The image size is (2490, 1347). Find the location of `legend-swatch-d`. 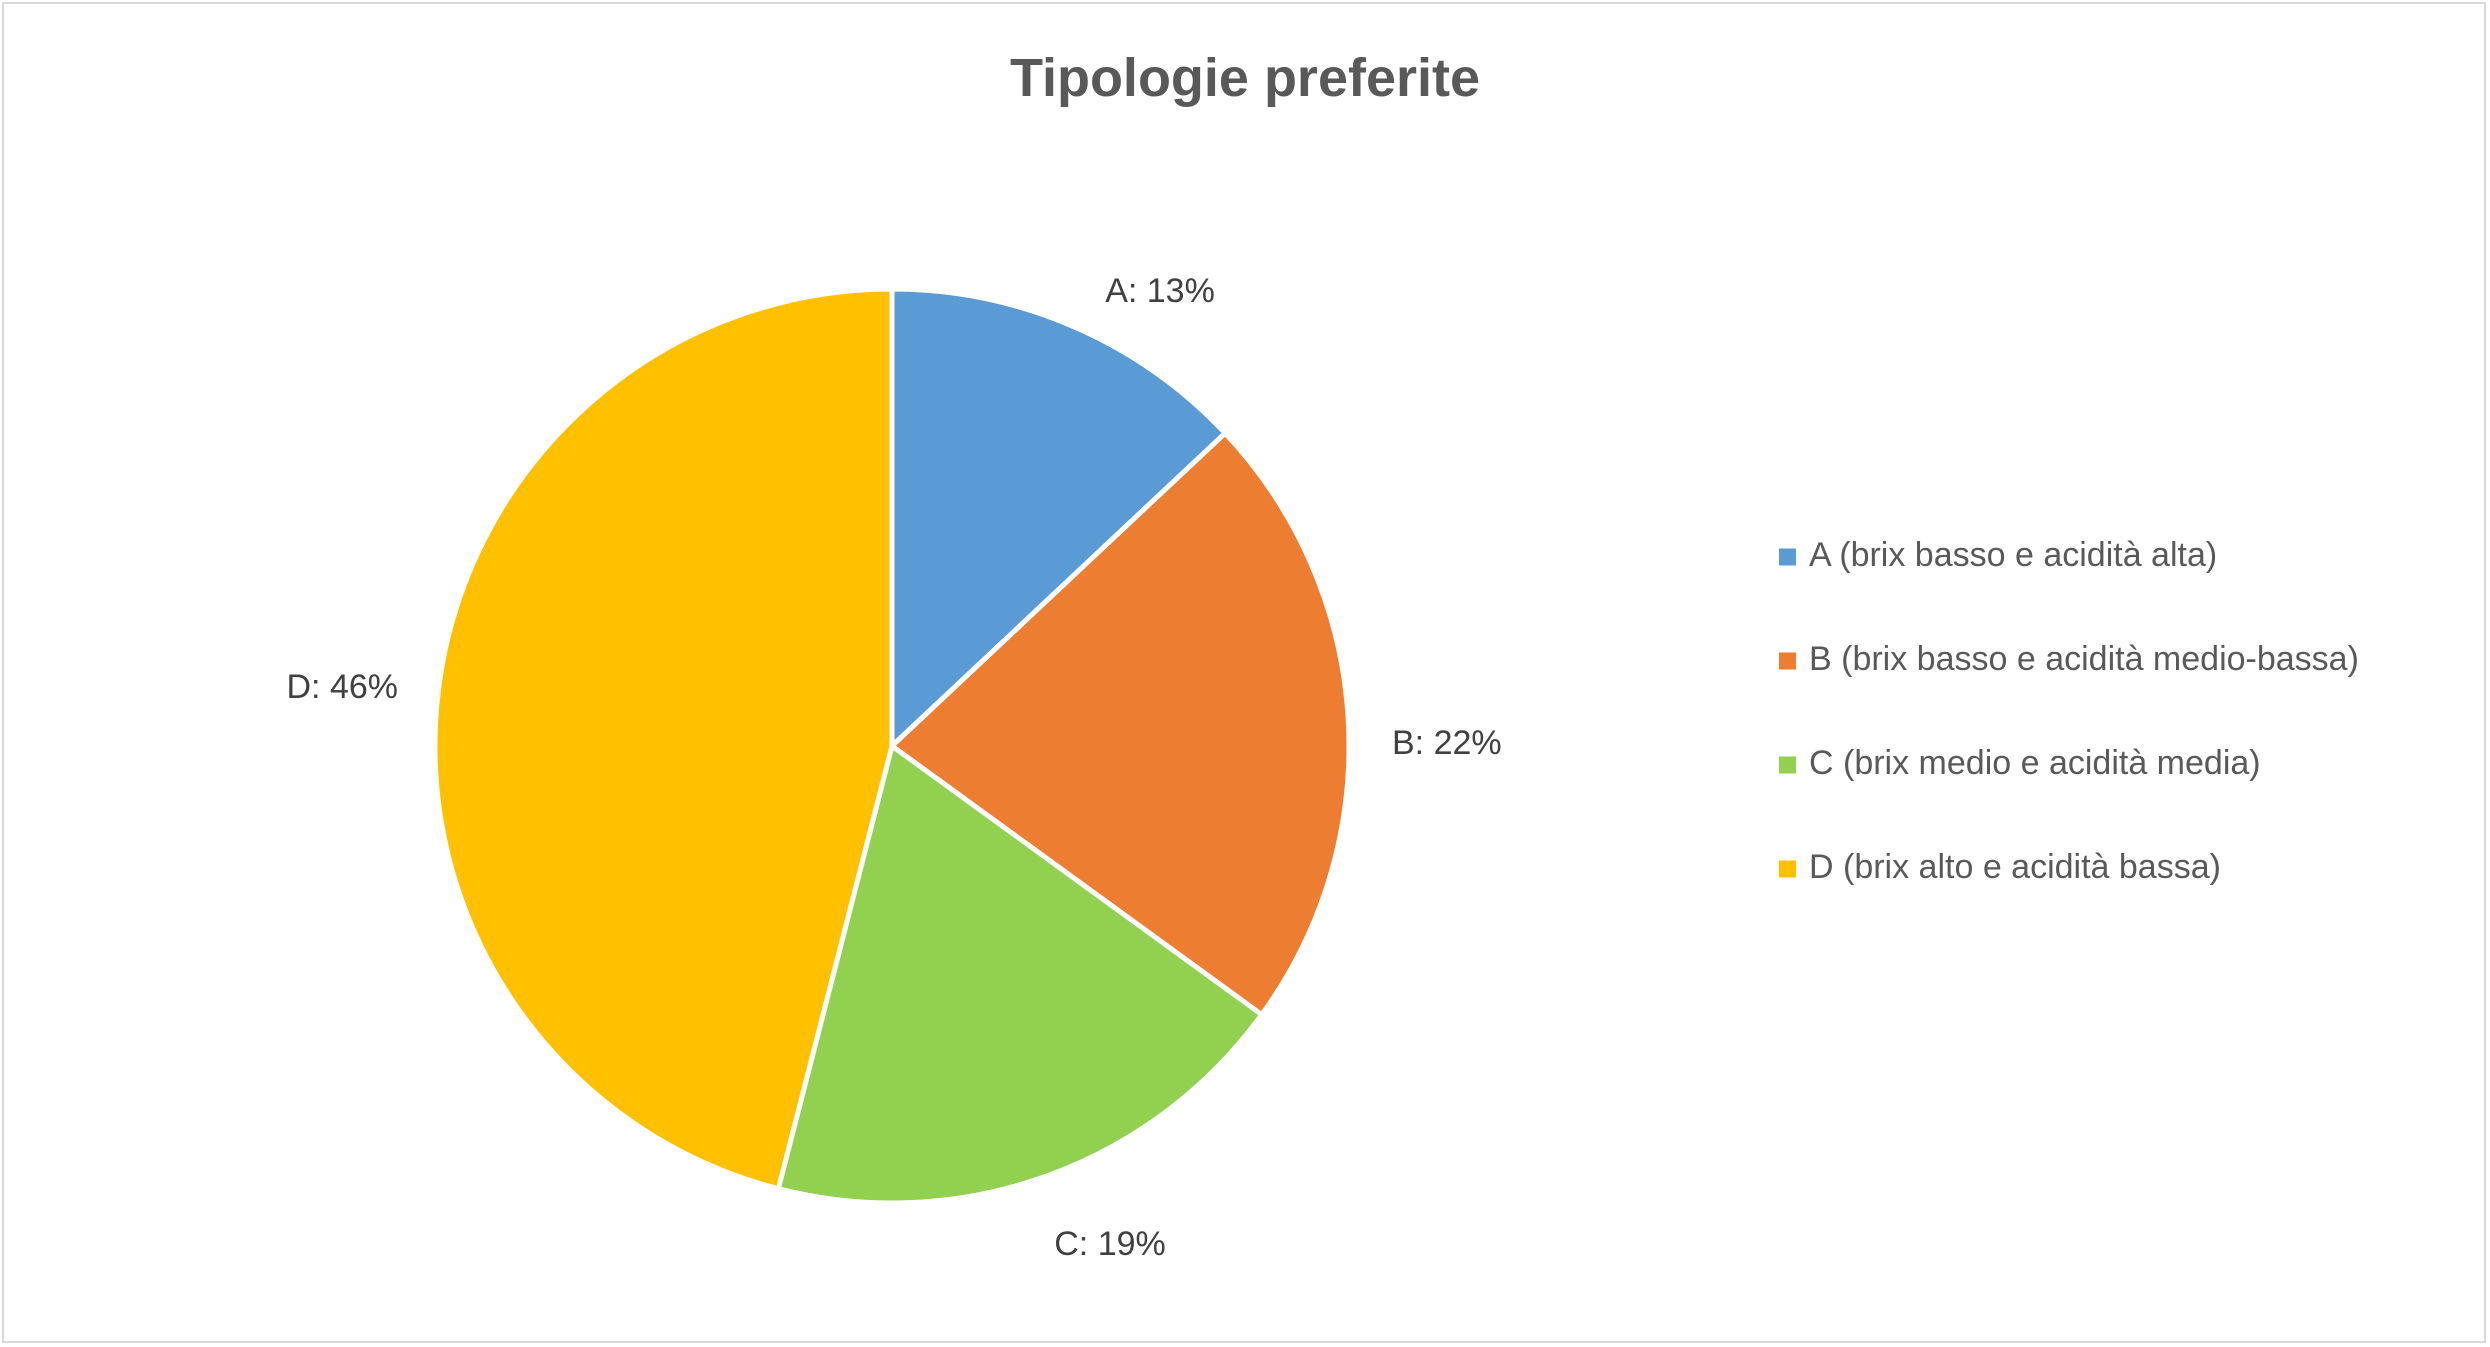

legend-swatch-d is located at coordinates (1787, 869).